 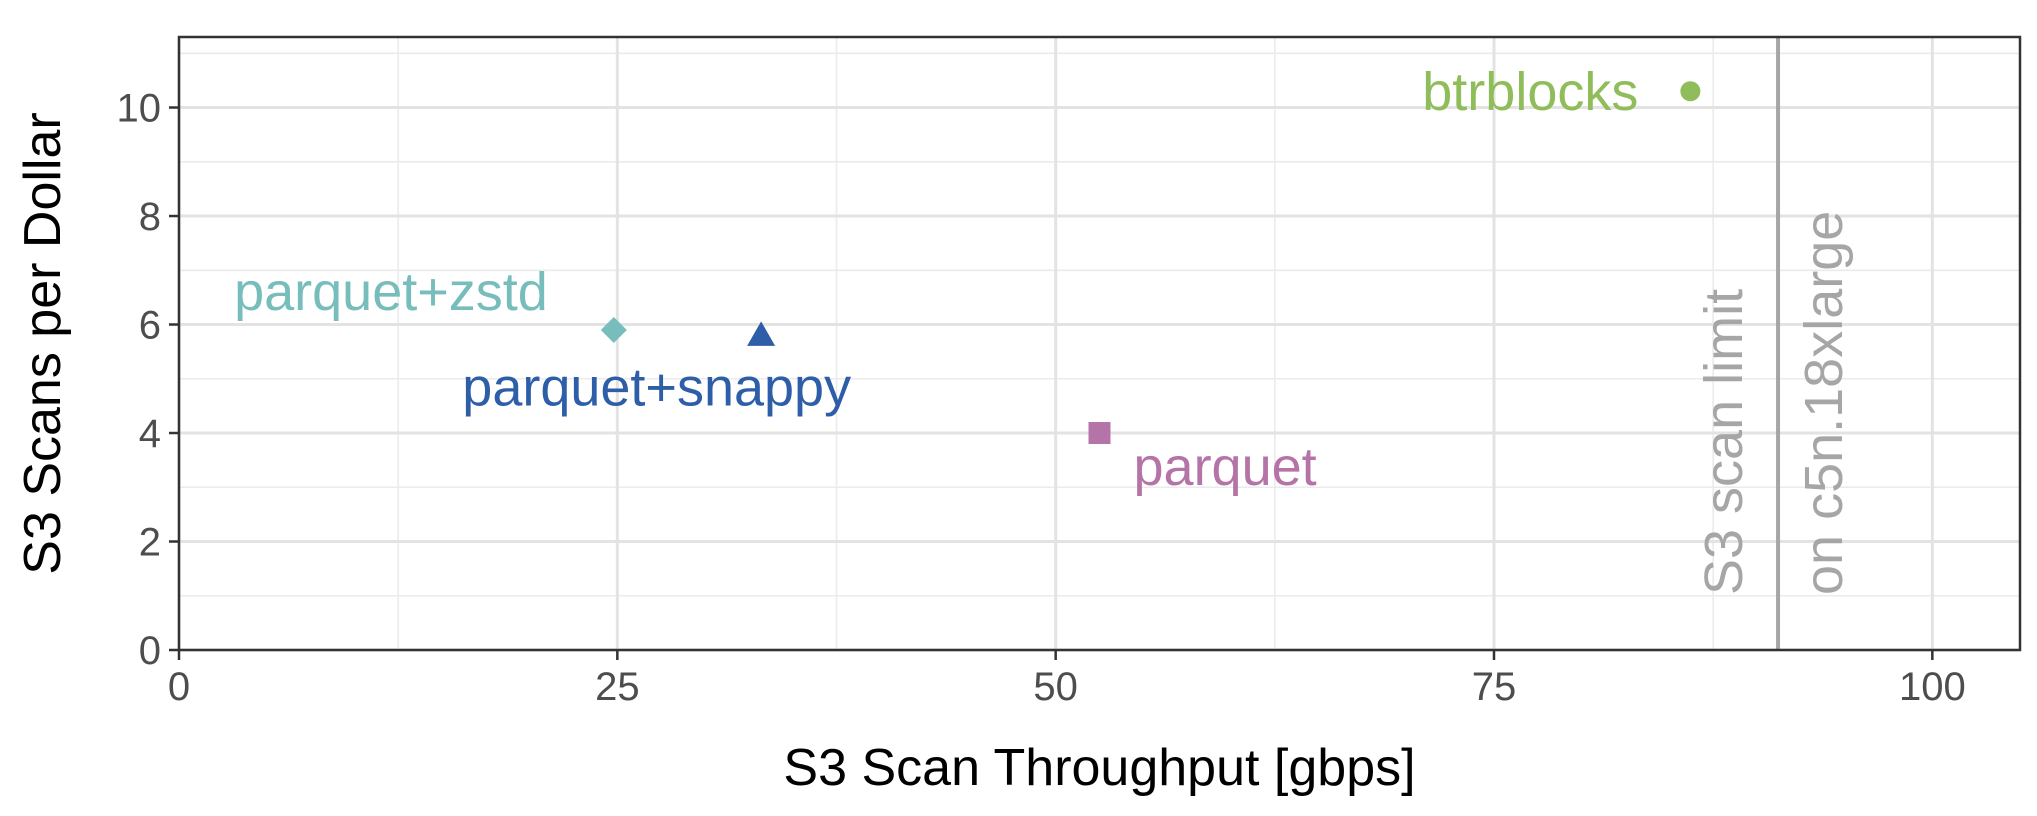 I want to click on x-tick-label: 75, so click(x=1494, y=687).